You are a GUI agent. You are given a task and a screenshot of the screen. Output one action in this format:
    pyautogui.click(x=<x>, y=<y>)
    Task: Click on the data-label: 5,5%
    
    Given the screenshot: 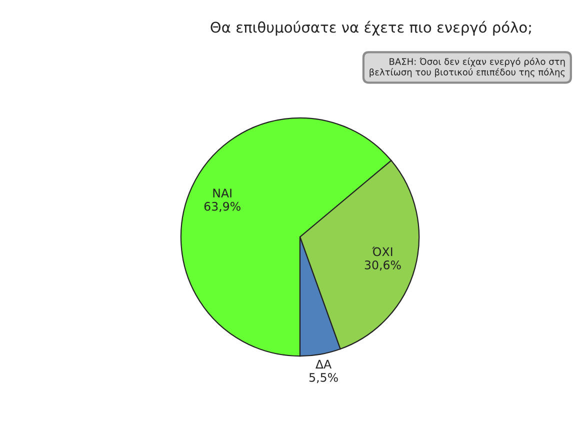 What is the action you would take?
    pyautogui.click(x=323, y=378)
    